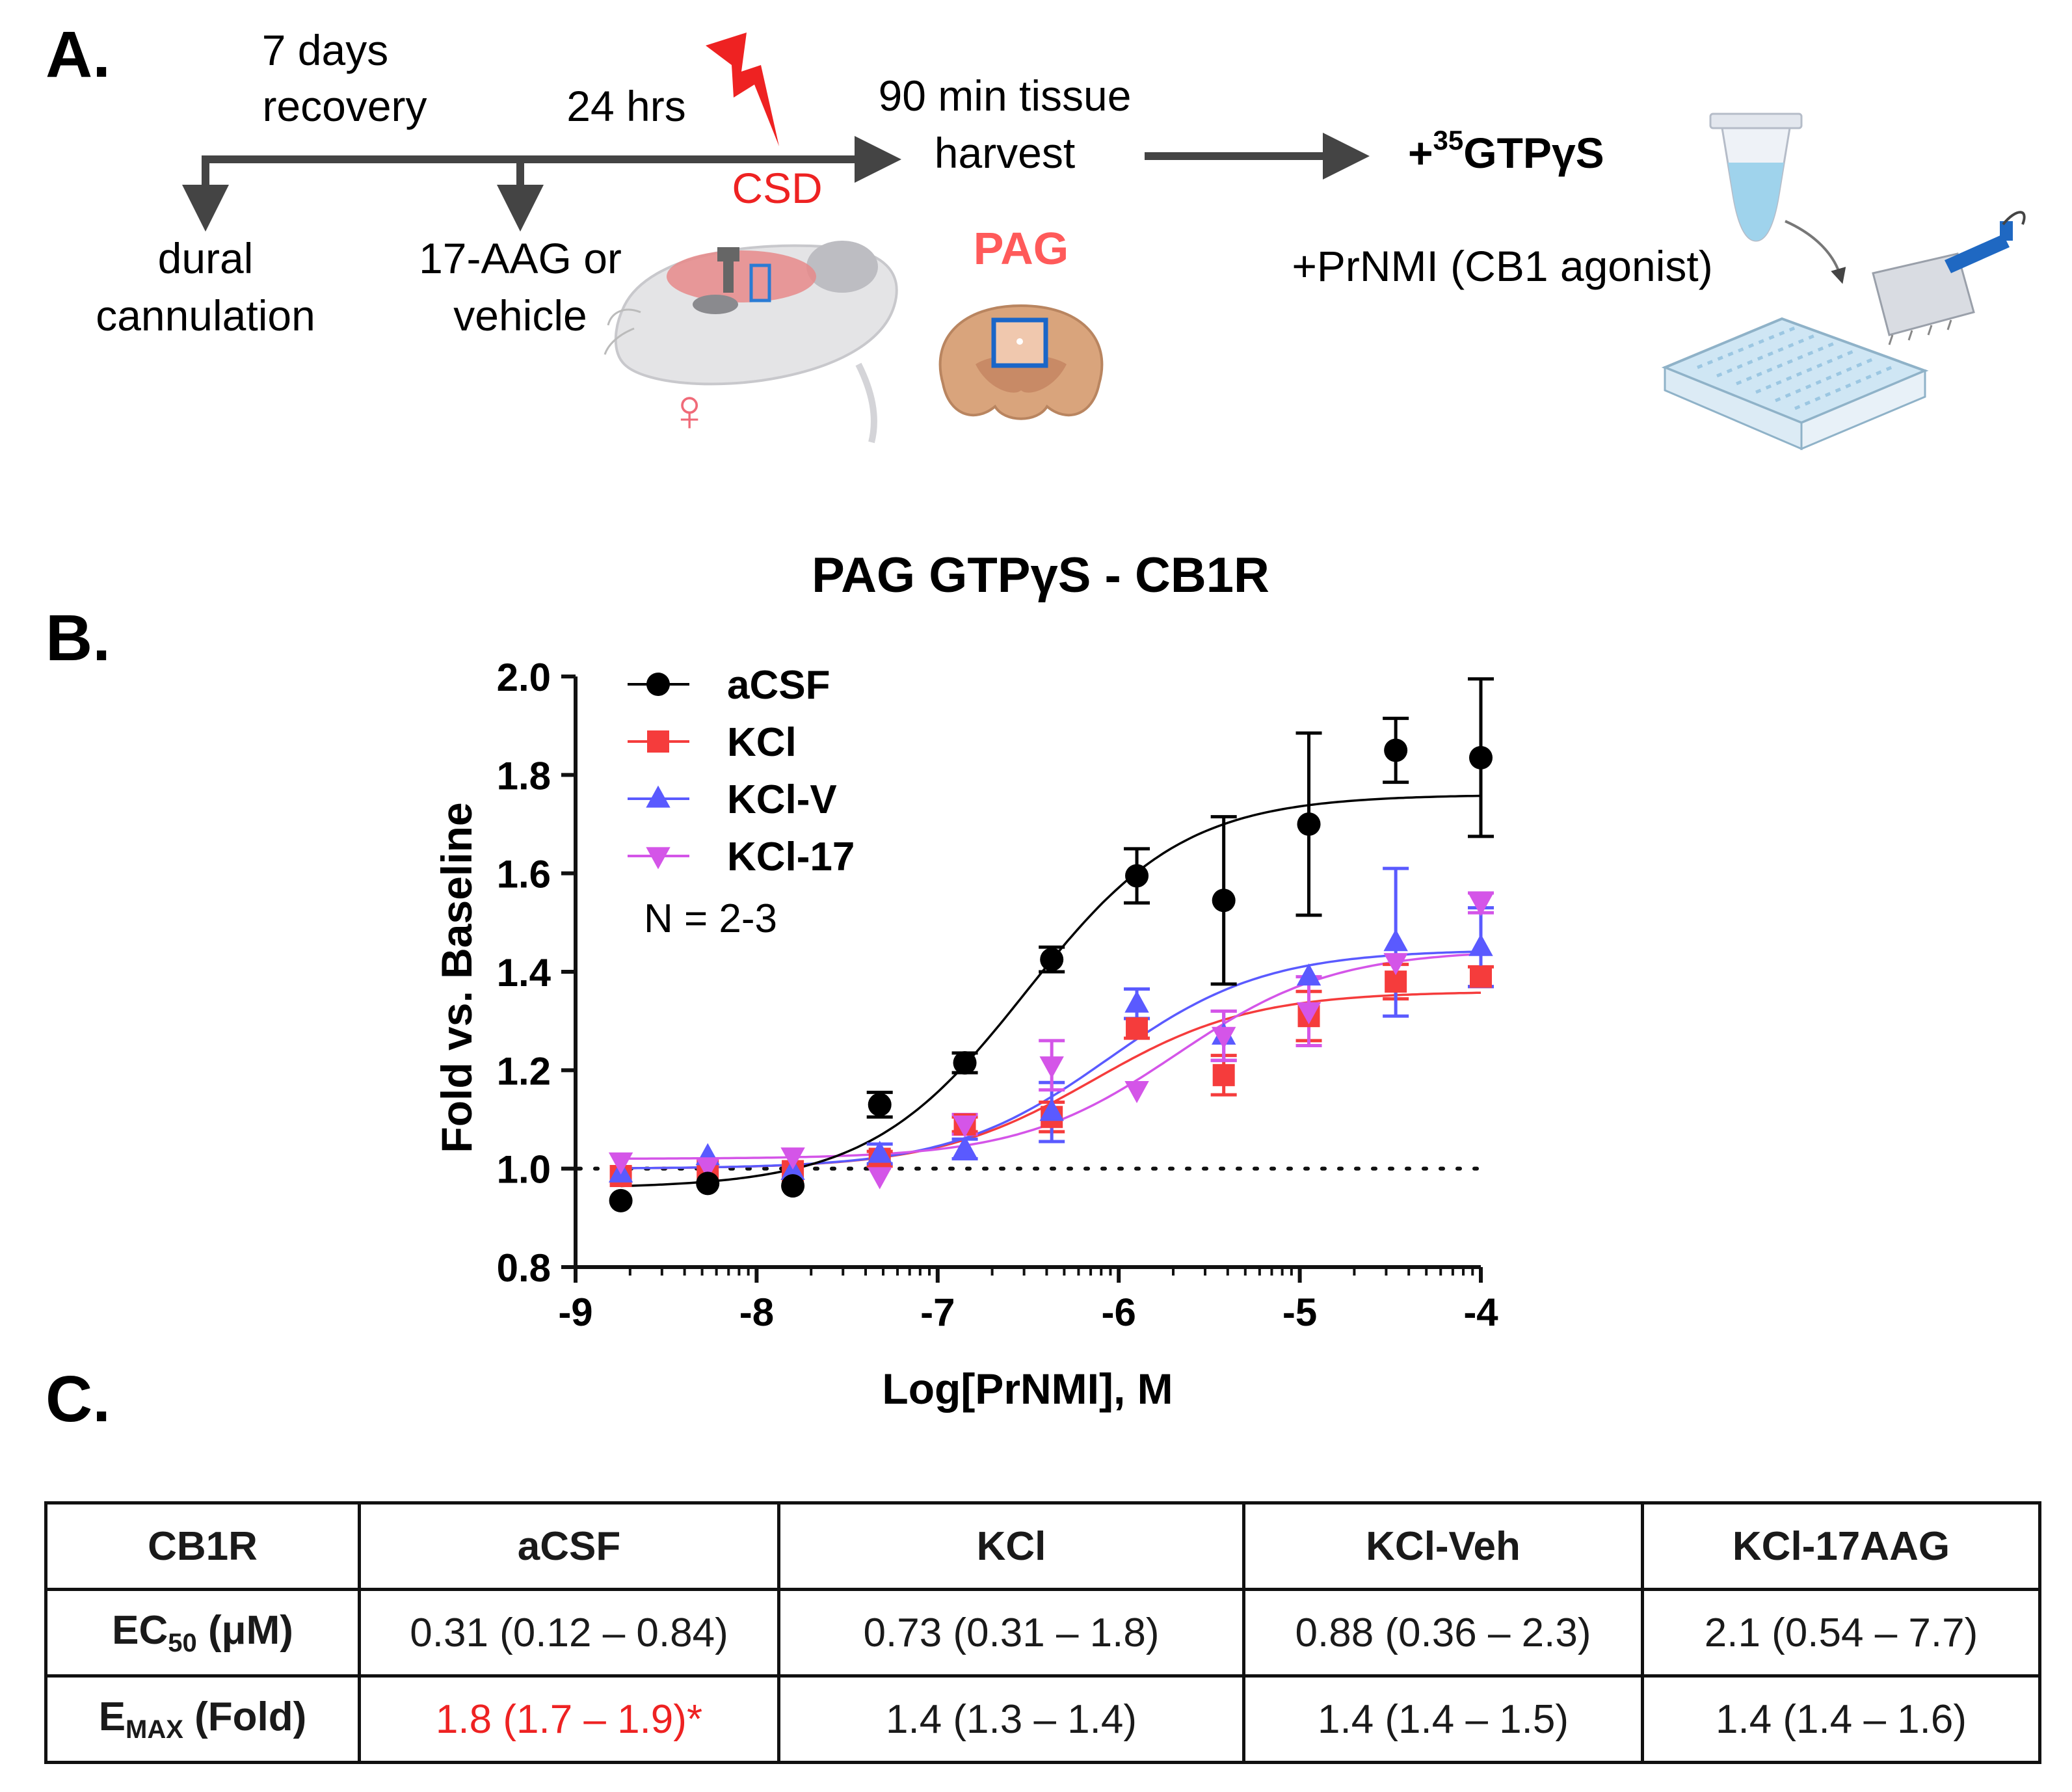 The height and width of the screenshot is (1792, 2072). I want to click on x-tick-label: -4, so click(1480, 1312).